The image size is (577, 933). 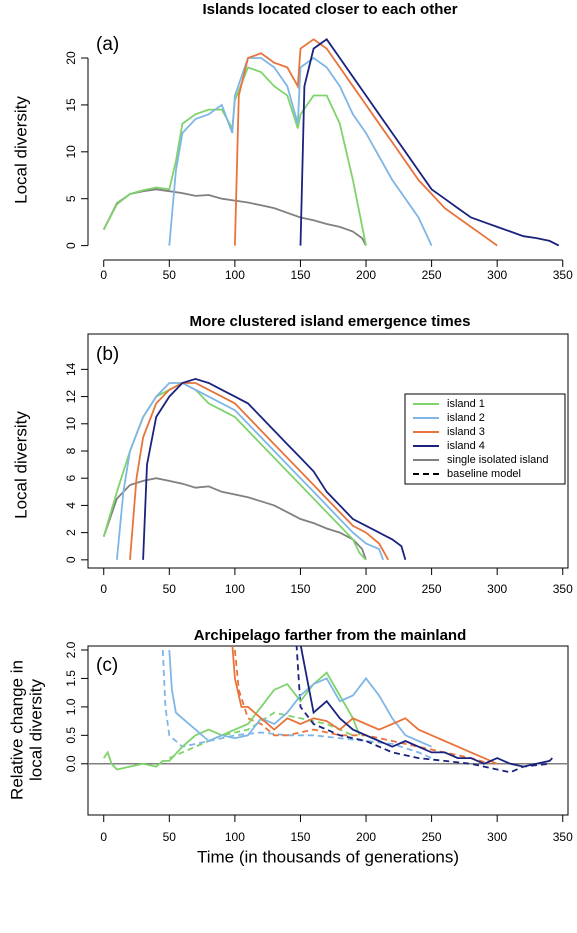 What do you see at coordinates (485, 439) in the screenshot?
I see `legend-box` at bounding box center [485, 439].